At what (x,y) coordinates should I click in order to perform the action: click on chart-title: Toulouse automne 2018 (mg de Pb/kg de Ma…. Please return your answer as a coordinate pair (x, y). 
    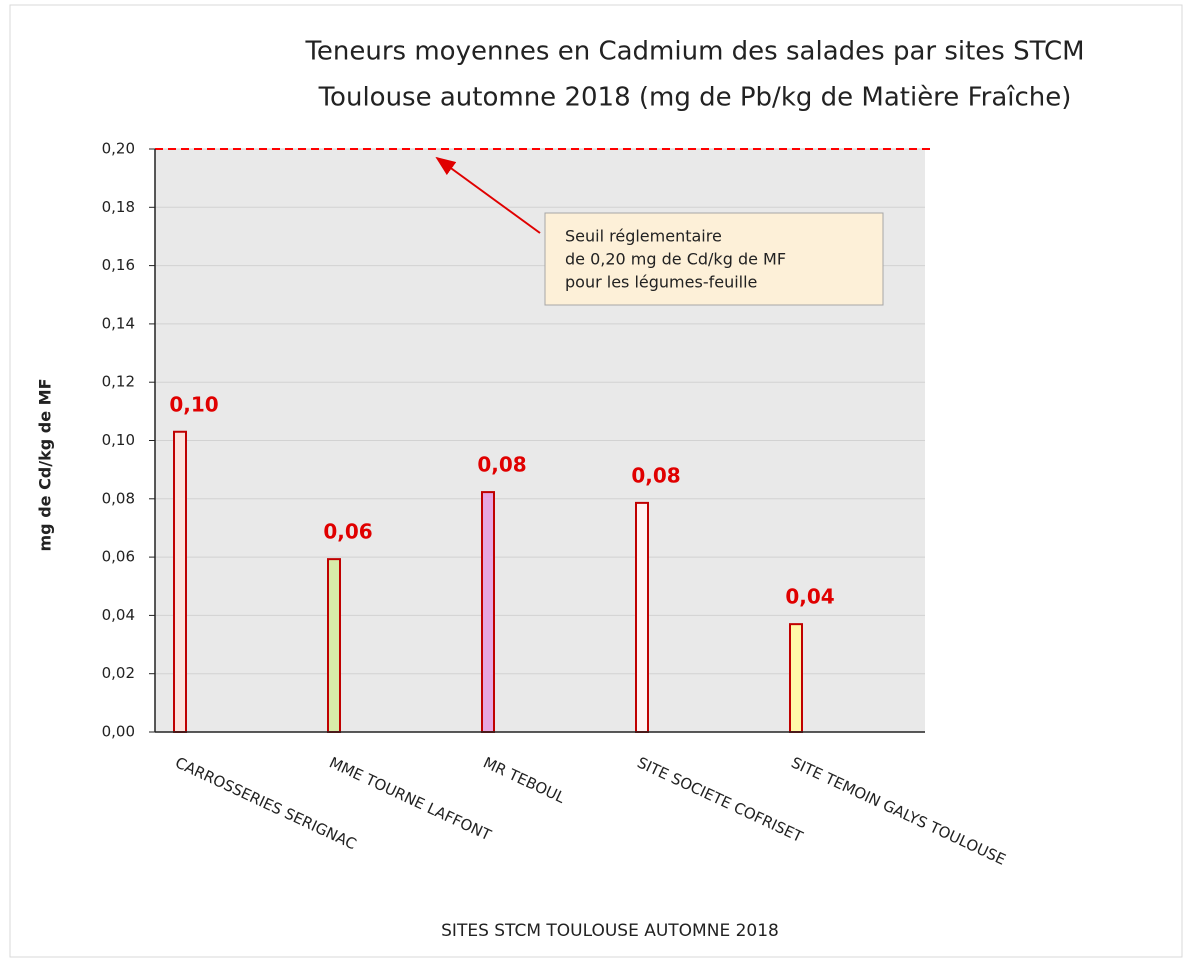
    Looking at the image, I should click on (695, 98).